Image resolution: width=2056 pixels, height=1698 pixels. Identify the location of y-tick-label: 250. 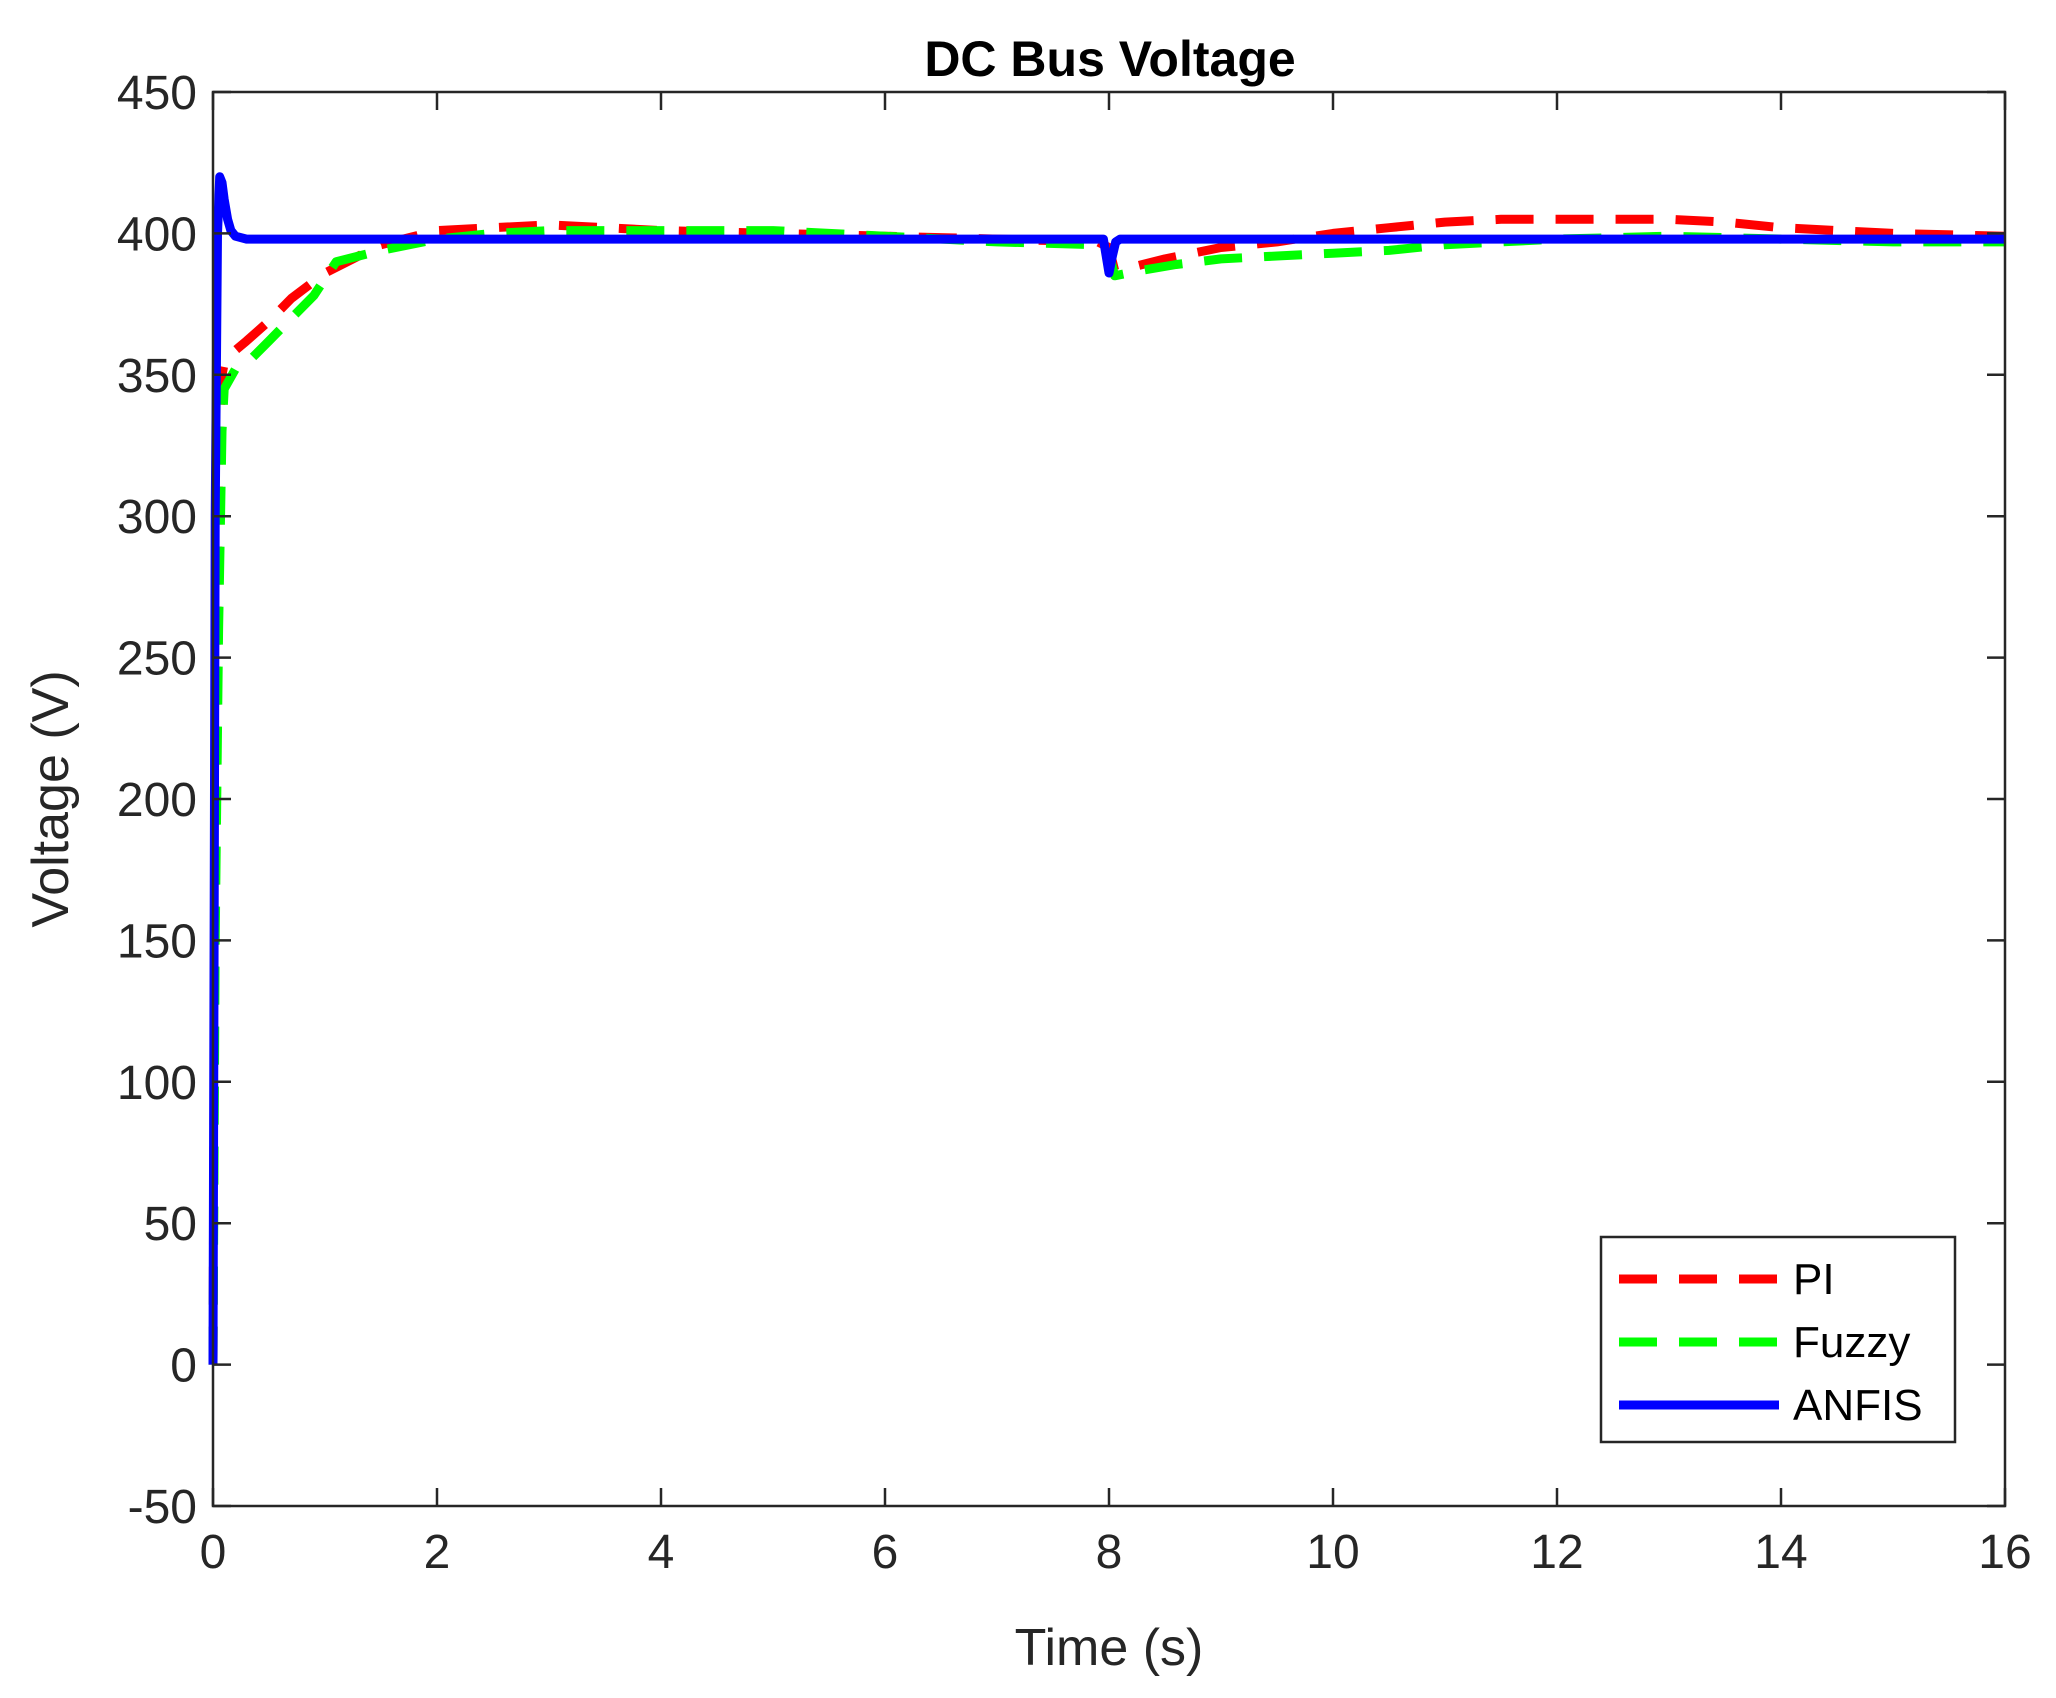
(157, 659).